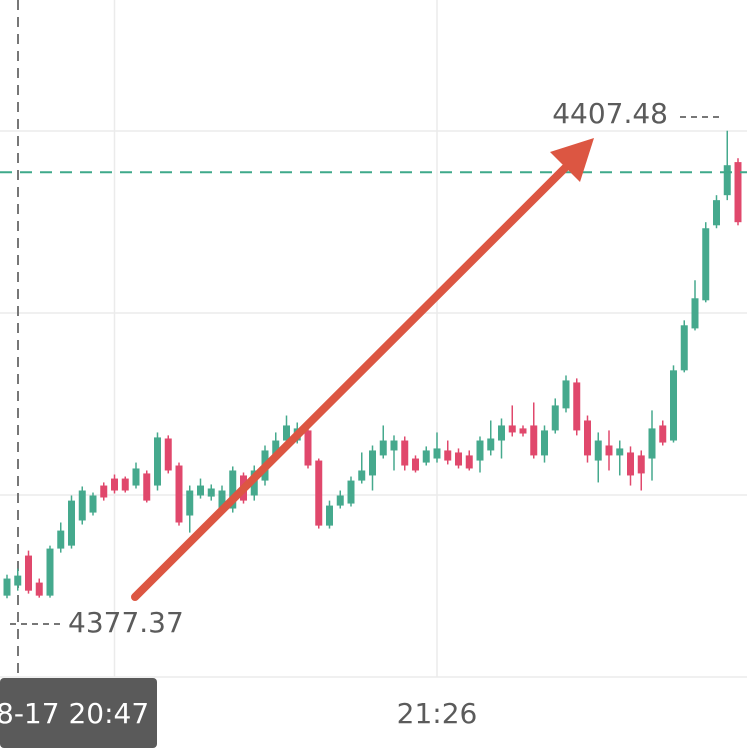 This screenshot has width=747, height=756. I want to click on crosshair-box, so click(78, 713).